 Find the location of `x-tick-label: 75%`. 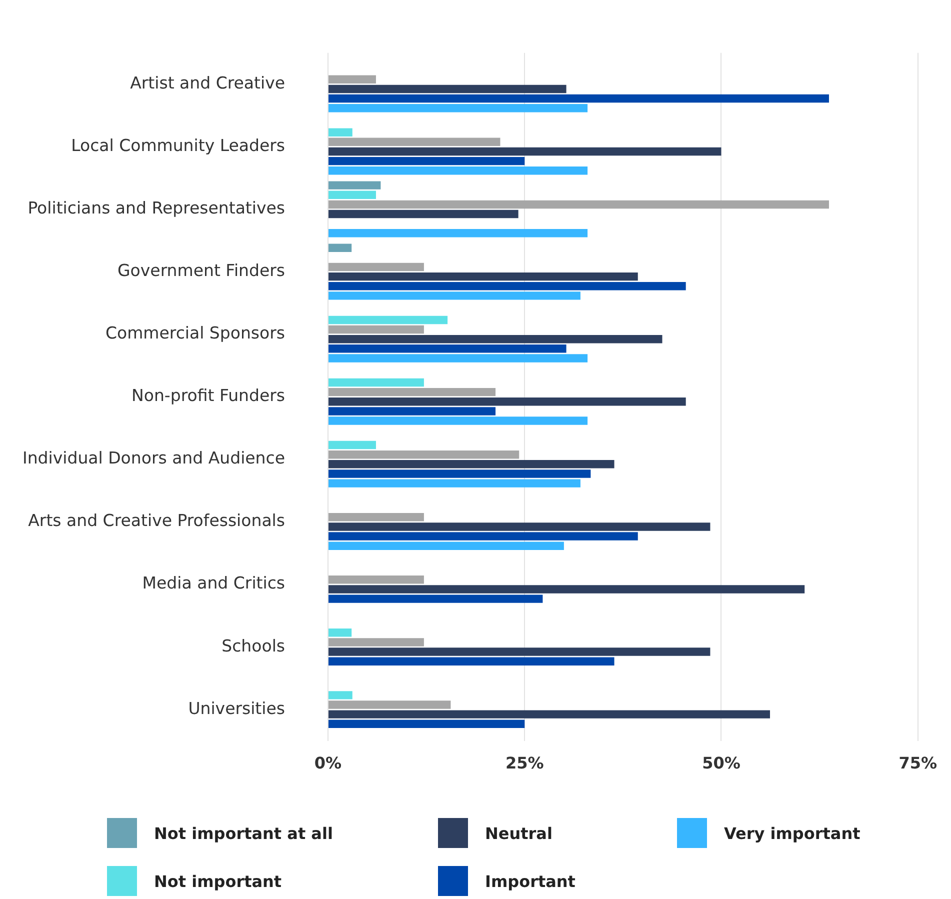

x-tick-label: 75% is located at coordinates (917, 763).